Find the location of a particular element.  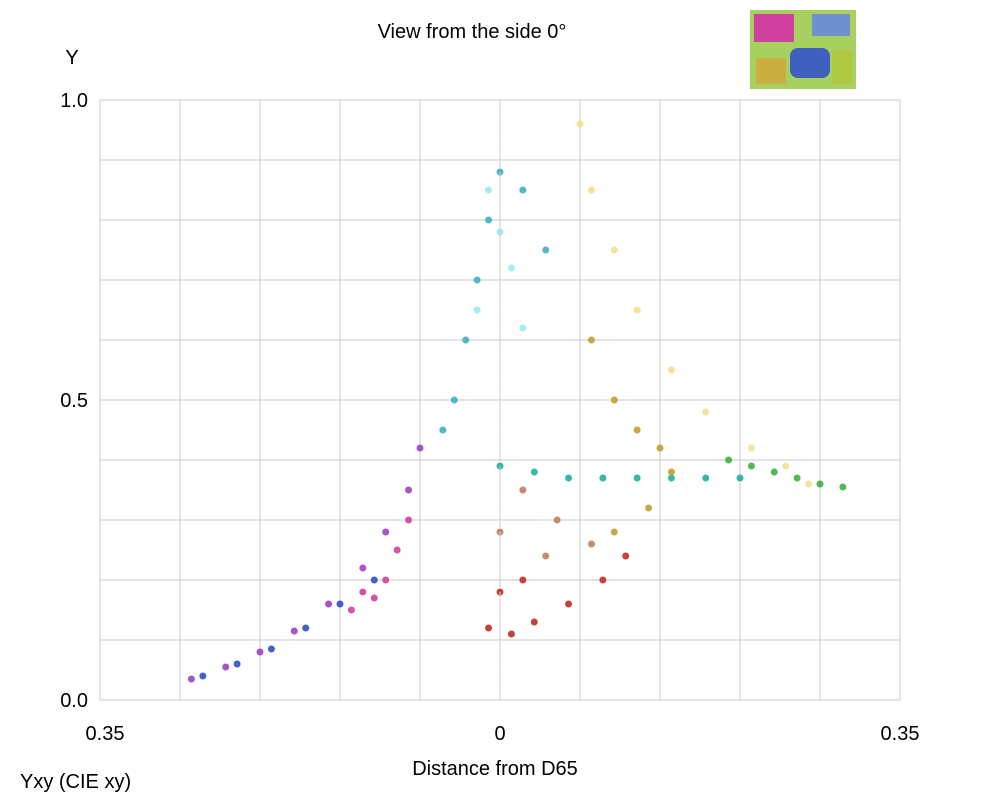

x-axis-label: Distance from D65 is located at coordinates (495, 769).